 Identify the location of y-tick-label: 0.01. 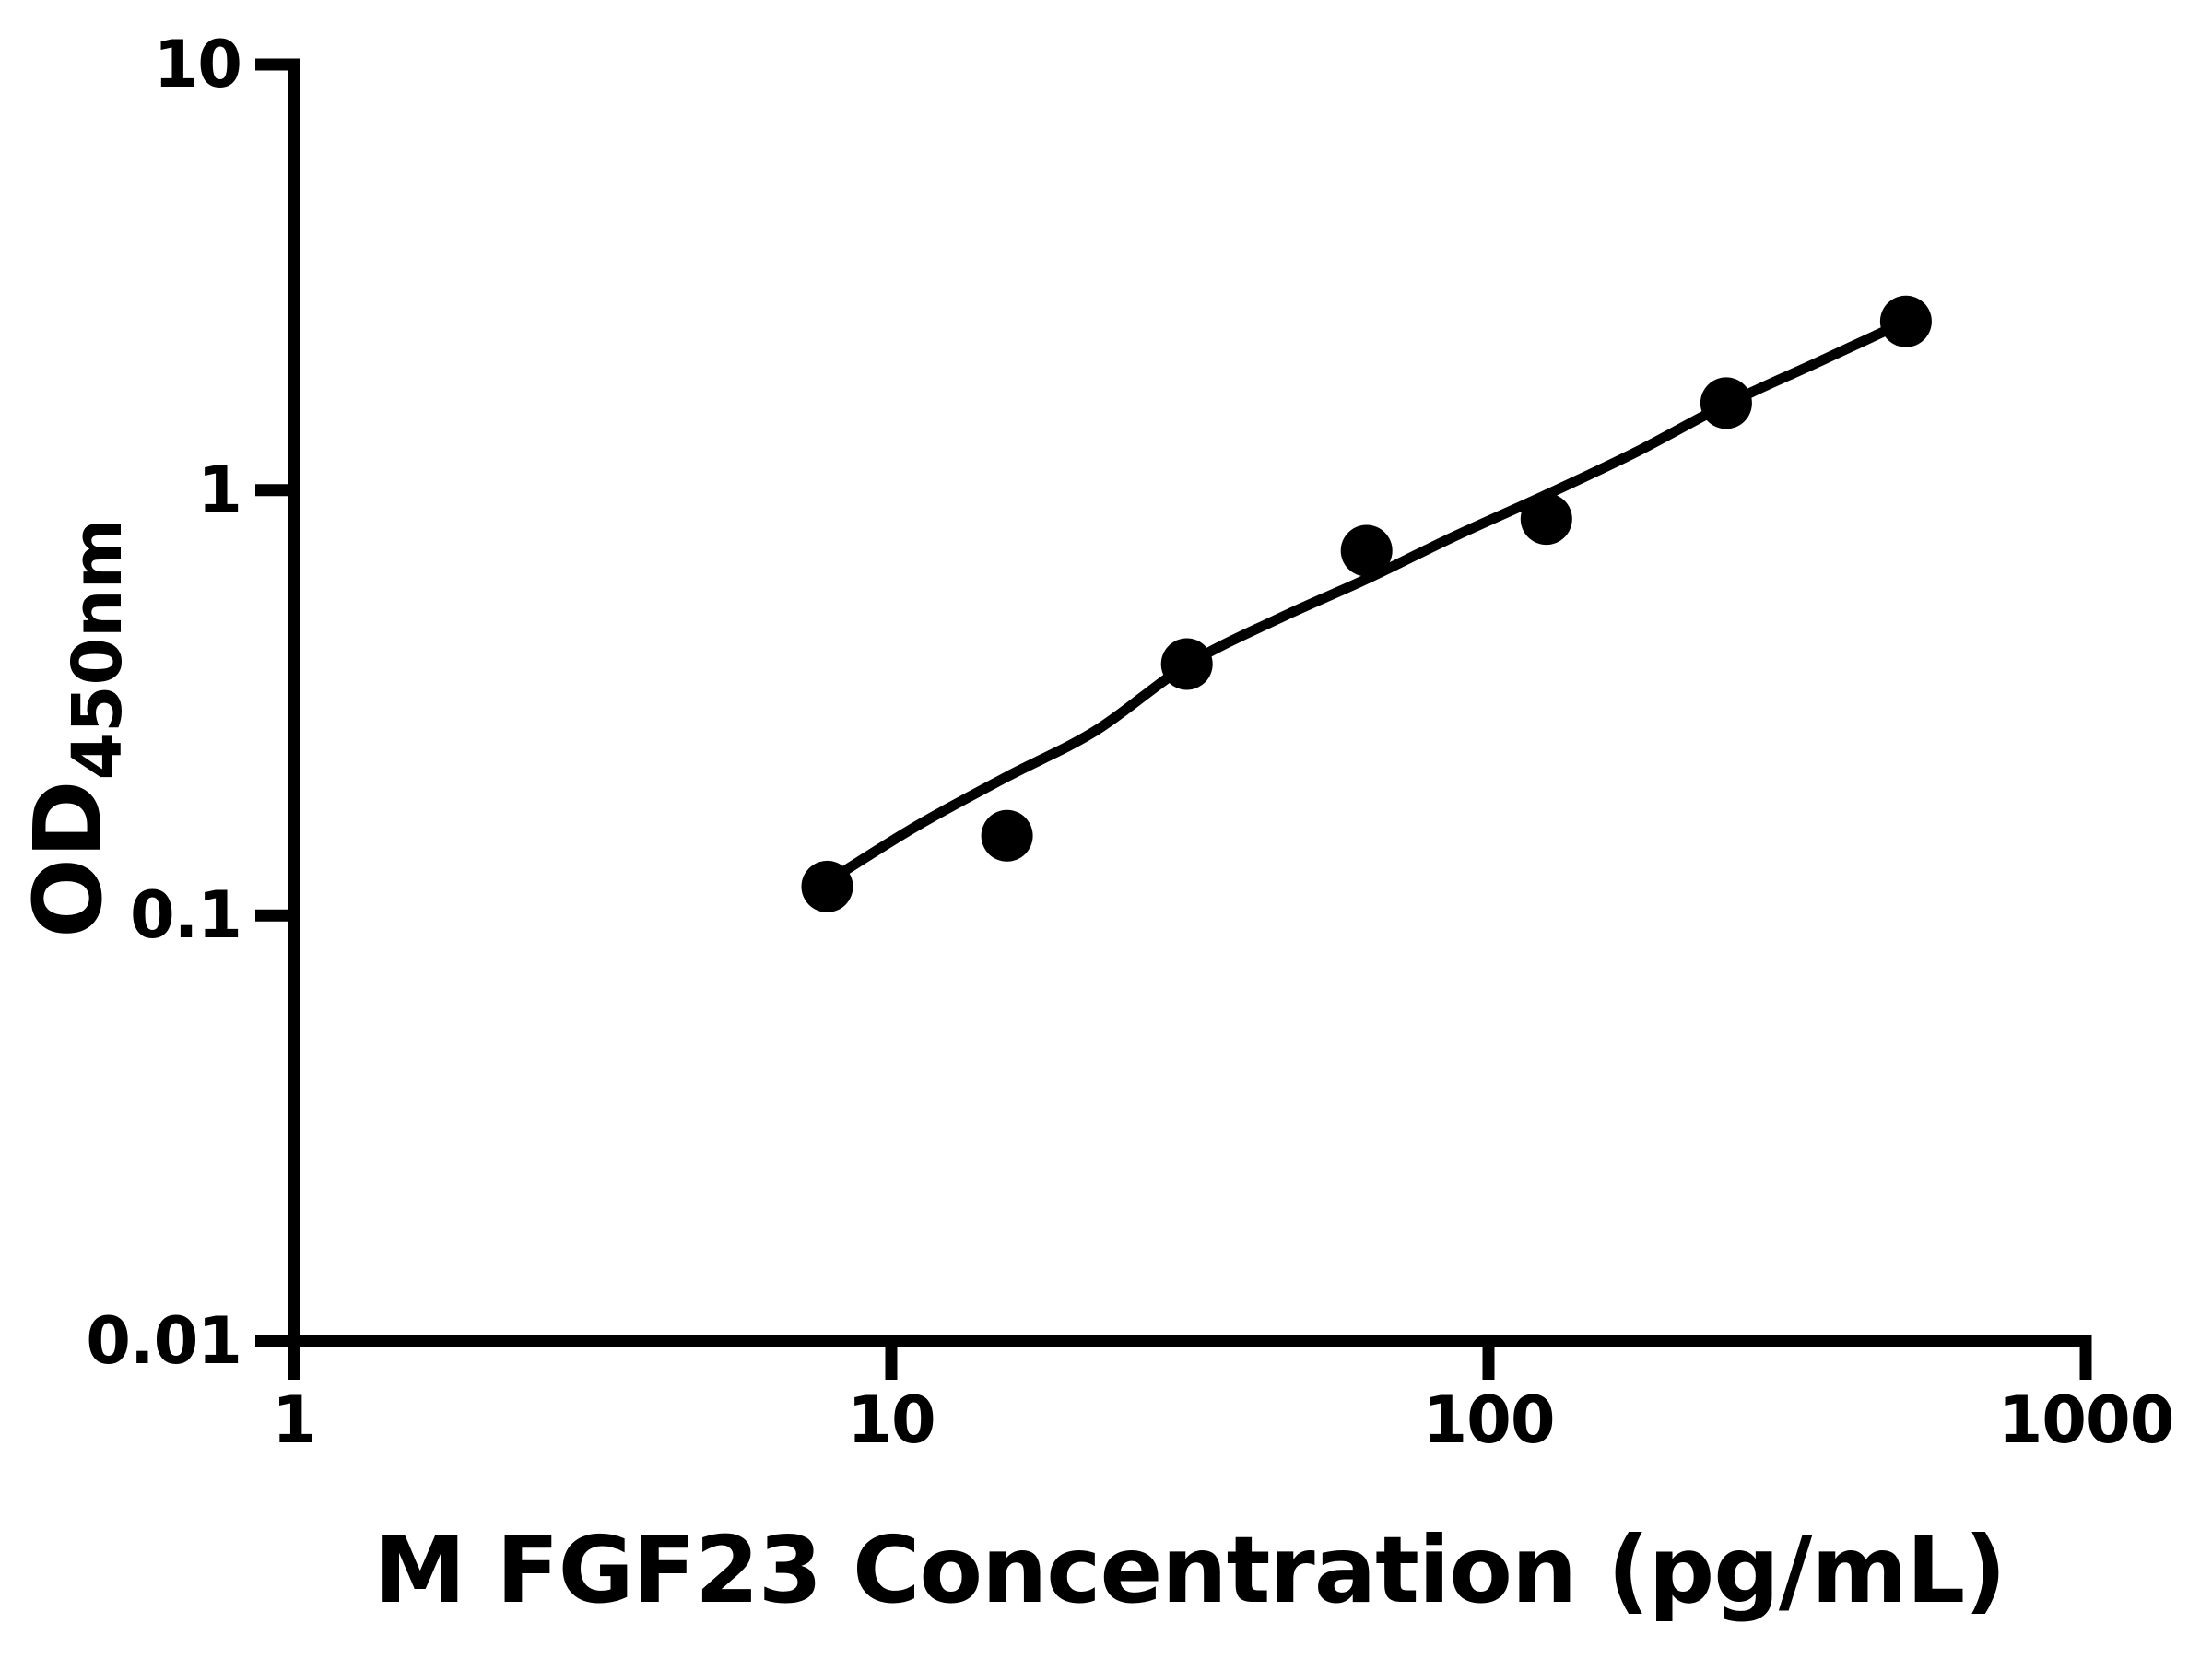
(164, 1341).